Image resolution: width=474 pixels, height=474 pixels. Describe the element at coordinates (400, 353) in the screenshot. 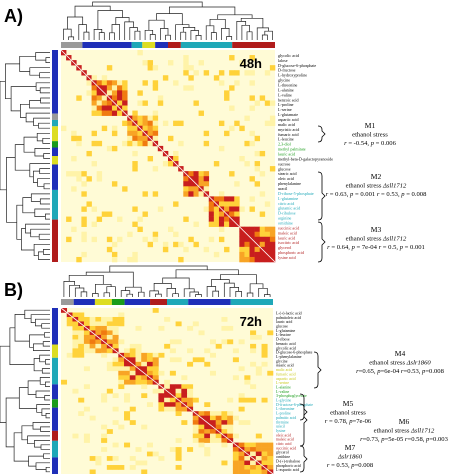

I see `module-name: M4` at that location.